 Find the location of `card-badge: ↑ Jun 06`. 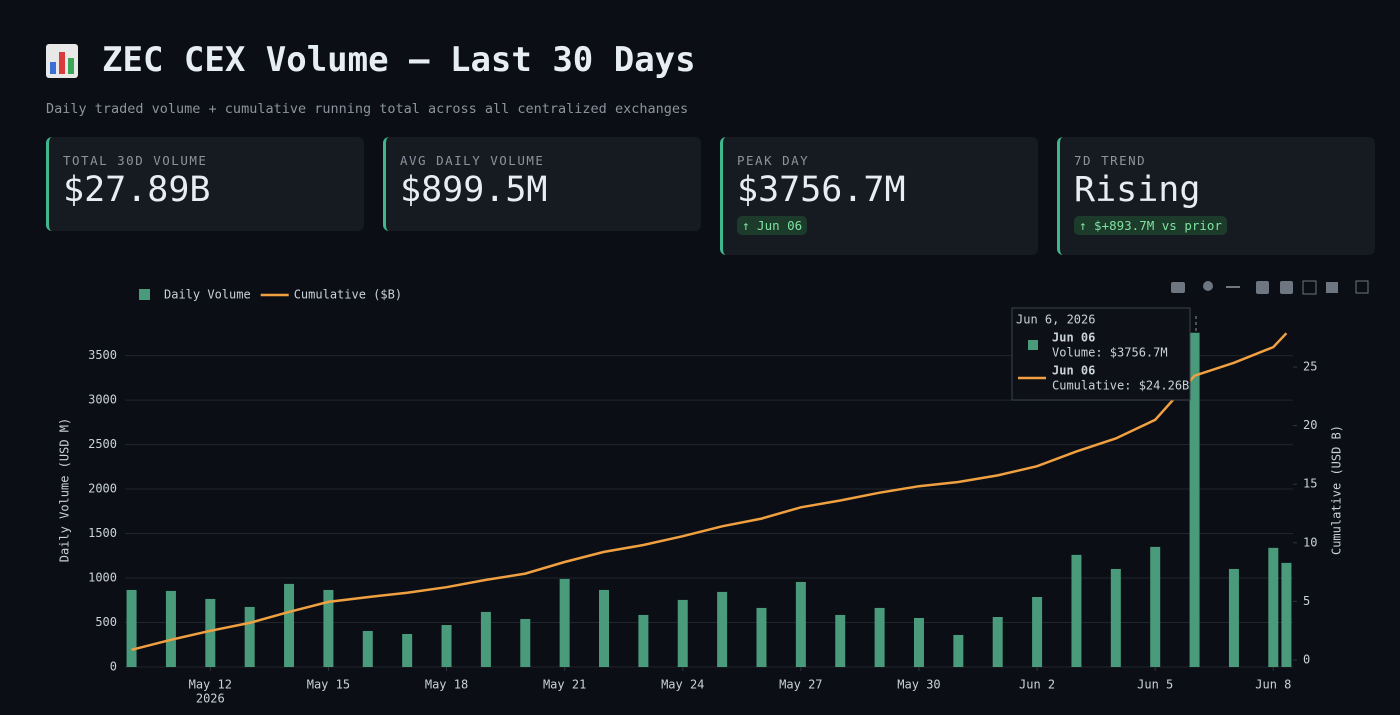

card-badge: ↑ Jun 06 is located at coordinates (772, 225).